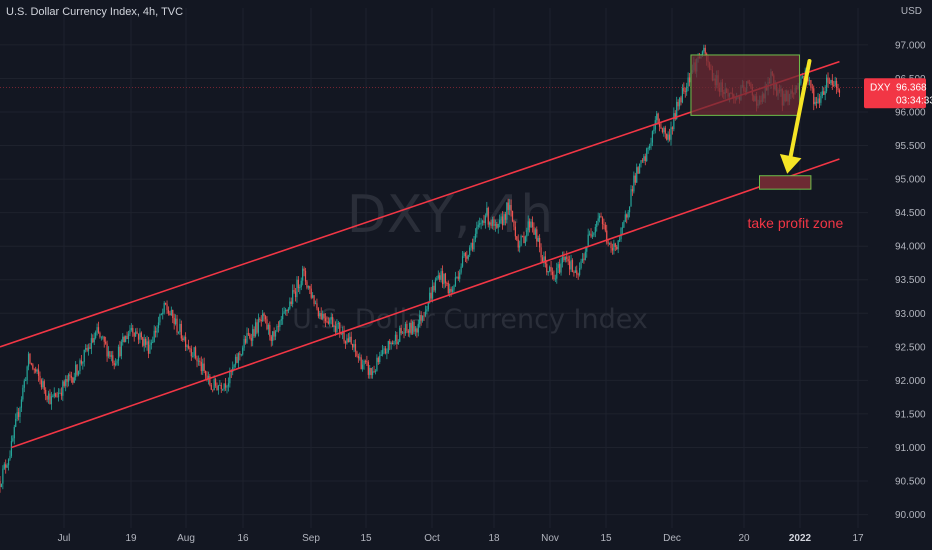 The height and width of the screenshot is (550, 932). What do you see at coordinates (910, 515) in the screenshot?
I see `price-tick-label: 90.000` at bounding box center [910, 515].